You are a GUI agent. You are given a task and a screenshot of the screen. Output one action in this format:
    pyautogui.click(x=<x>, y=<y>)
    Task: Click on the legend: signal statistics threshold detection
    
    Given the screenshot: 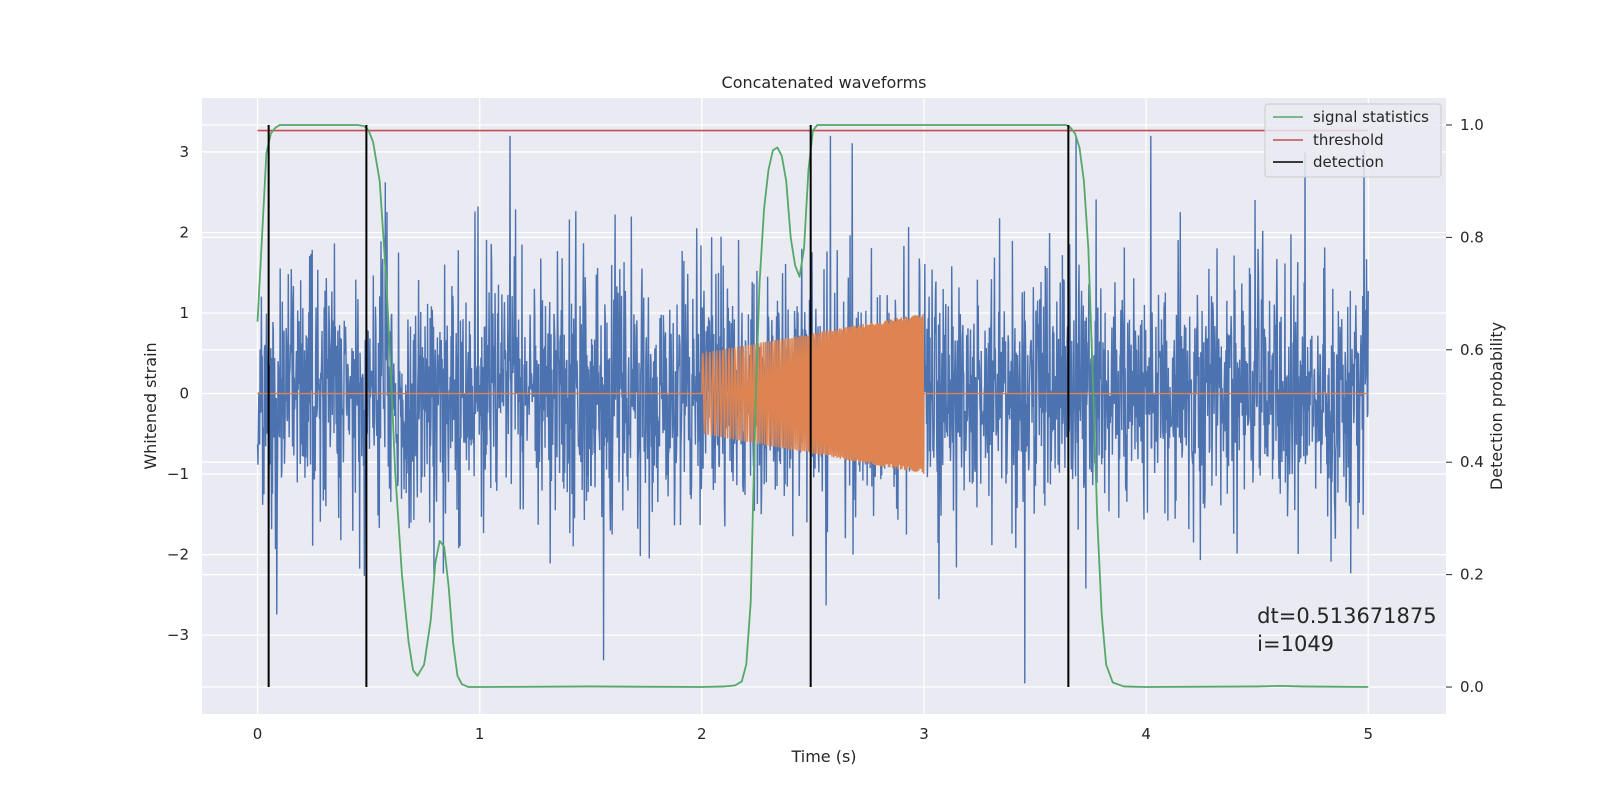 What is the action you would take?
    pyautogui.click(x=1353, y=140)
    